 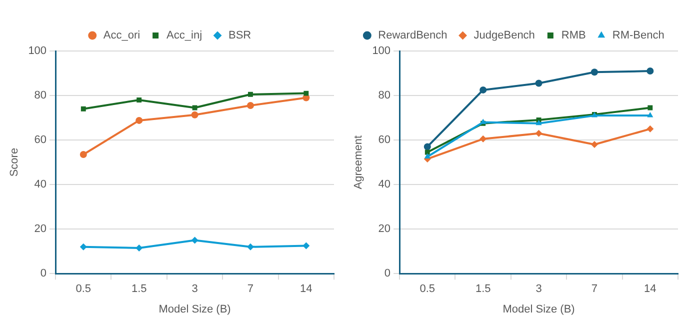 I want to click on y-axis-title: Score, so click(x=14, y=162).